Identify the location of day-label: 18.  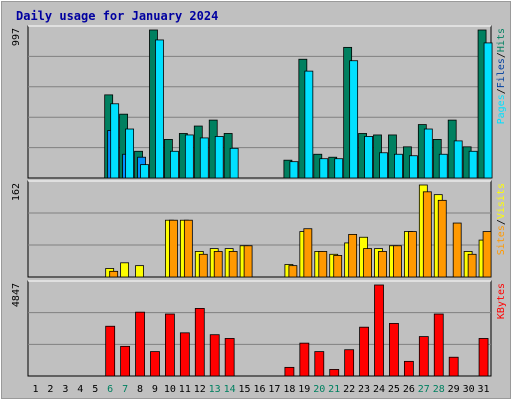
(289, 389).